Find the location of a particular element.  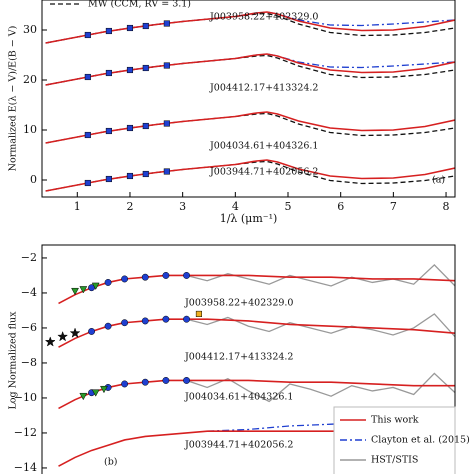

y-tick-label: −2 is located at coordinates (29, 257).